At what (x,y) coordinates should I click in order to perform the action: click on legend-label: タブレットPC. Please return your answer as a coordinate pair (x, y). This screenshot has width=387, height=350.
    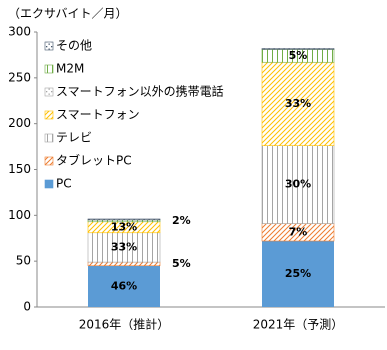
    Looking at the image, I should click on (94, 160).